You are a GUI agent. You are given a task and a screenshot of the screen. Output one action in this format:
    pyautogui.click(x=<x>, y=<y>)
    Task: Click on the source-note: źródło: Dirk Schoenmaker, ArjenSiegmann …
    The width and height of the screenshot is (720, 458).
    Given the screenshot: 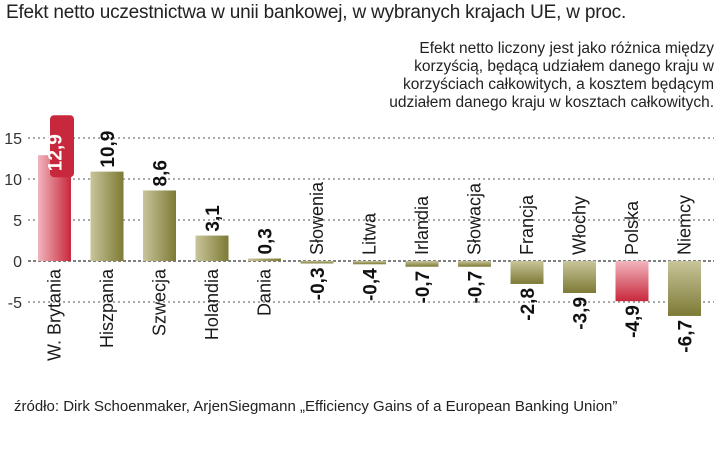 What is the action you would take?
    pyautogui.click(x=316, y=406)
    